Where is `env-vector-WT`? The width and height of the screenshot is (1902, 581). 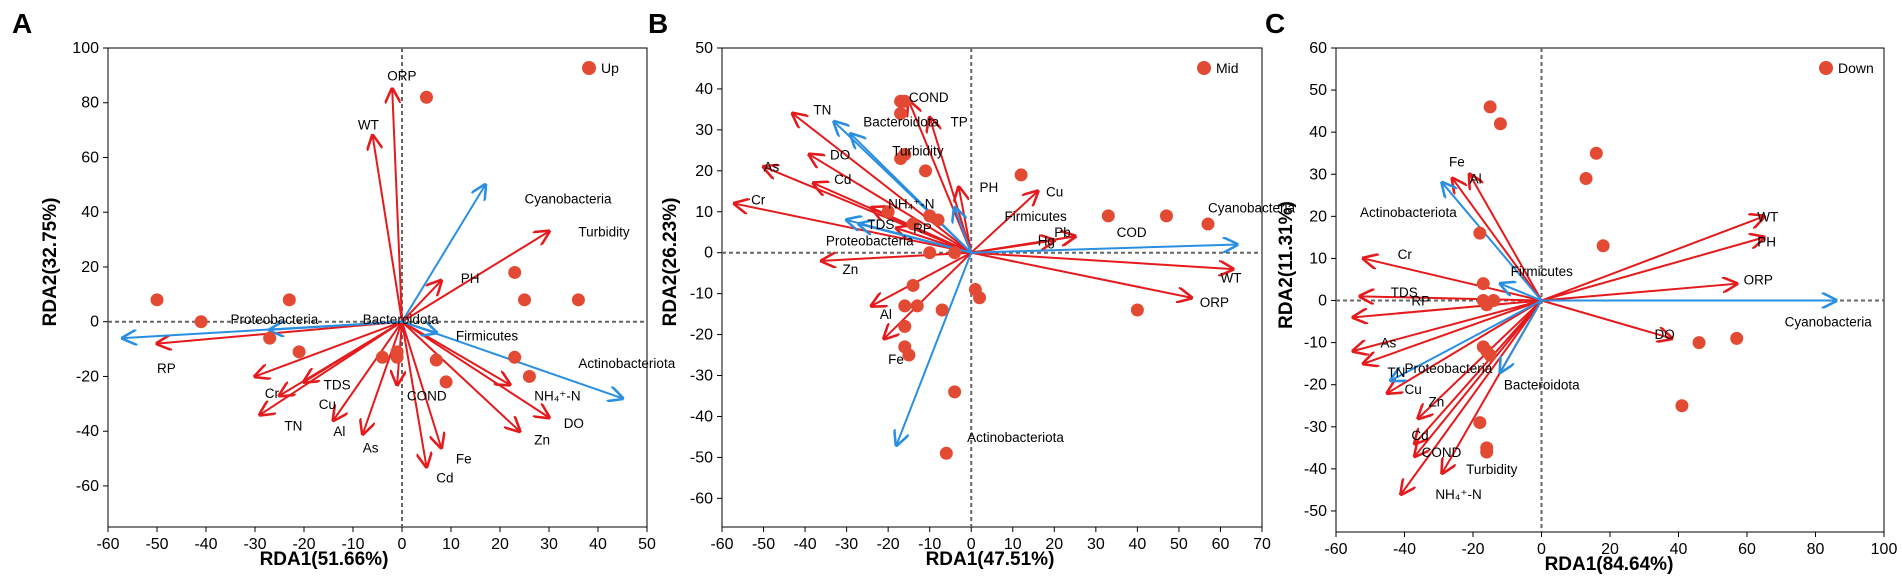 env-vector-WT is located at coordinates (388, 229).